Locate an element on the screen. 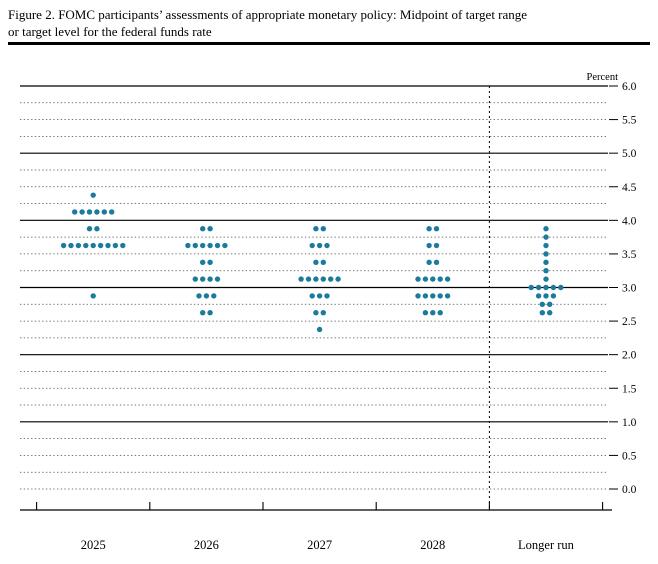 The image size is (658, 564). y-tick-label: 3.5 is located at coordinates (629, 255).